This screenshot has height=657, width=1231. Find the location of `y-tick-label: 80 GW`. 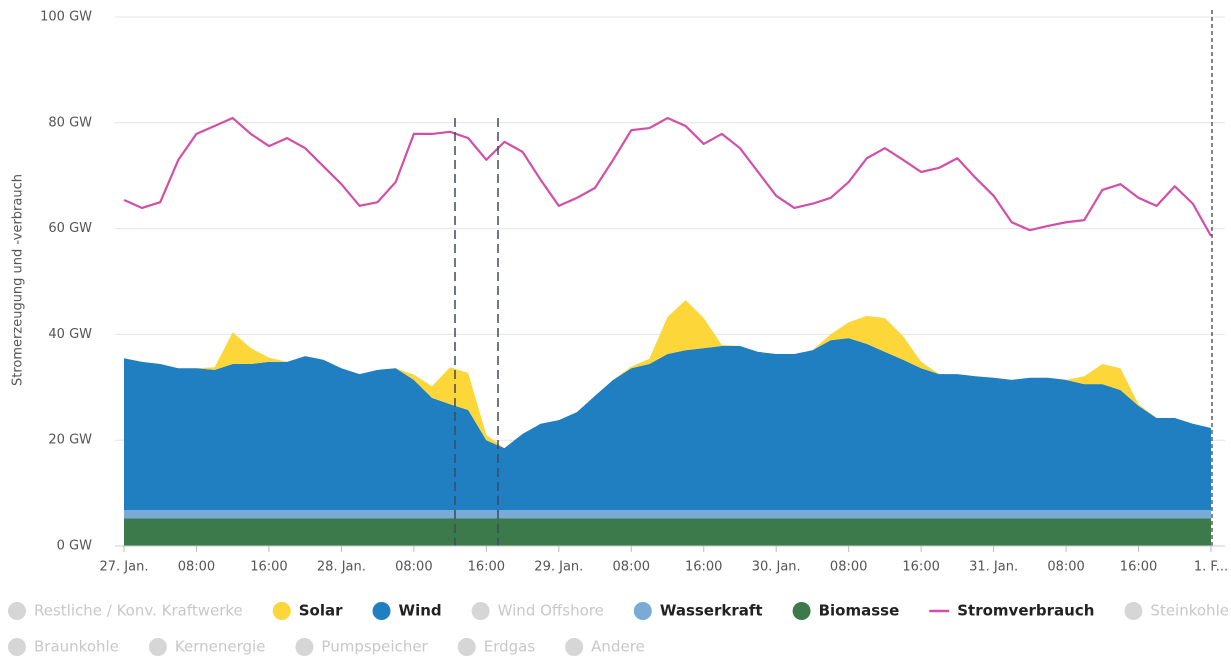

y-tick-label: 80 GW is located at coordinates (70, 122).